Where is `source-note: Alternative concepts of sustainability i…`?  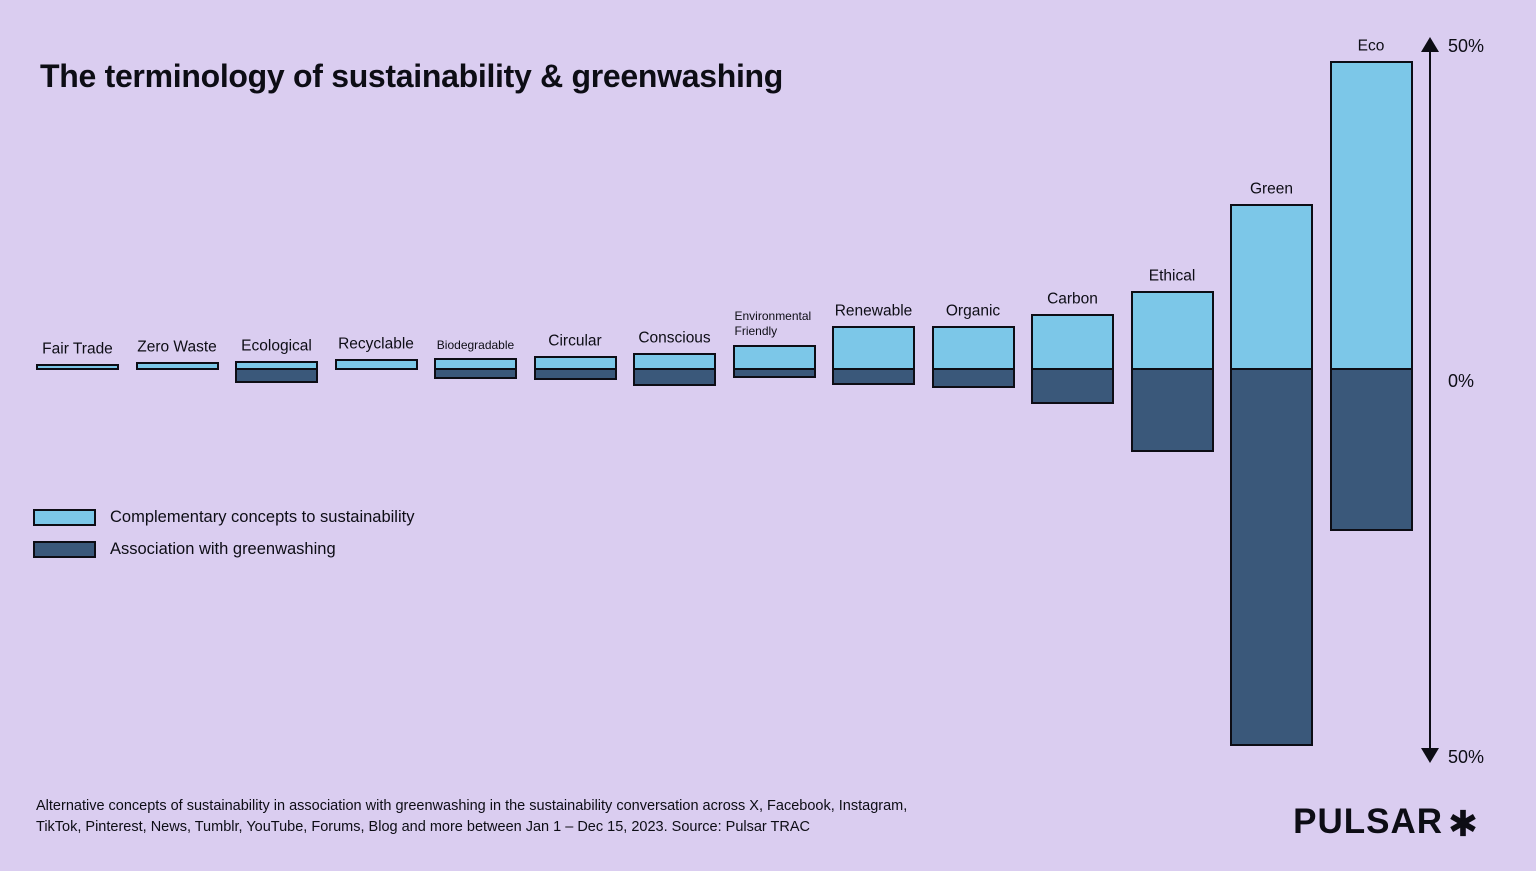 source-note: Alternative concepts of sustainability i… is located at coordinates (471, 816).